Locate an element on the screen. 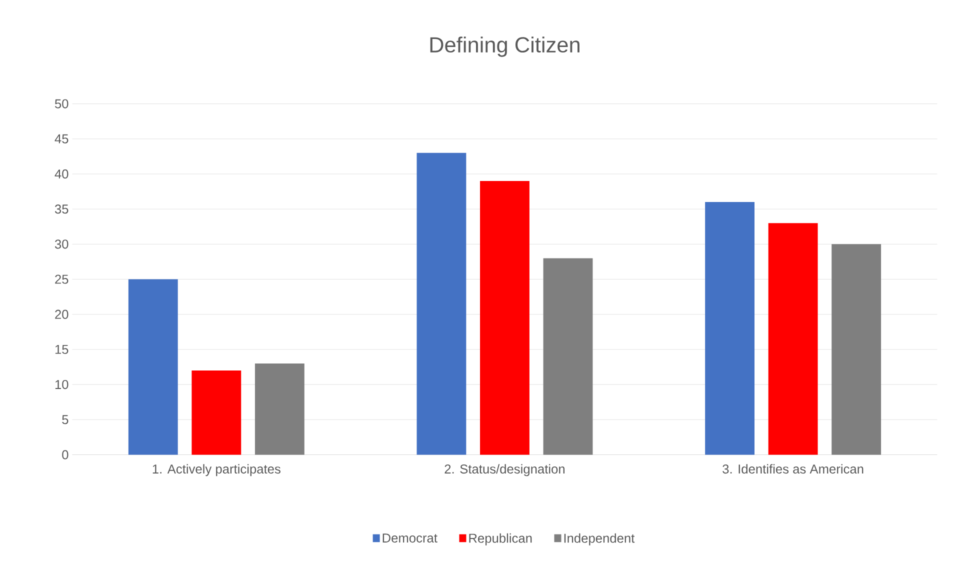  x-tick-label: 3. Identifies as American is located at coordinates (793, 469).